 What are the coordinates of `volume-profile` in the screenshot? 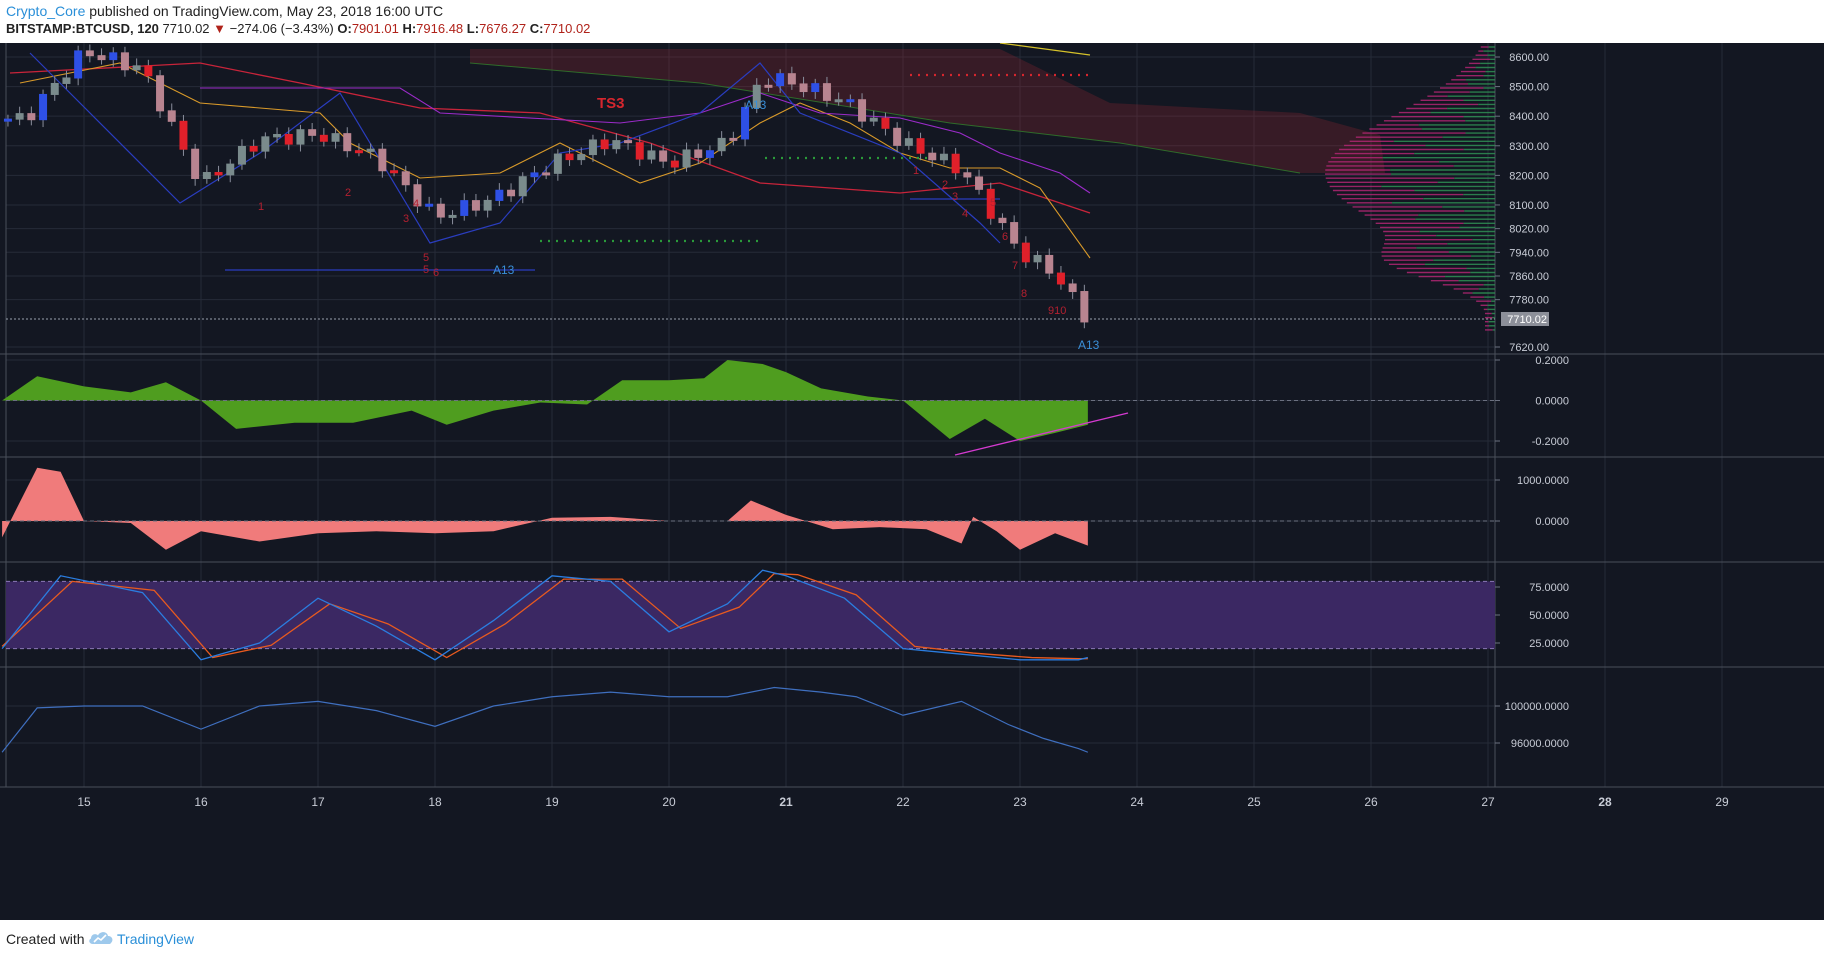 It's located at (1410, 188).